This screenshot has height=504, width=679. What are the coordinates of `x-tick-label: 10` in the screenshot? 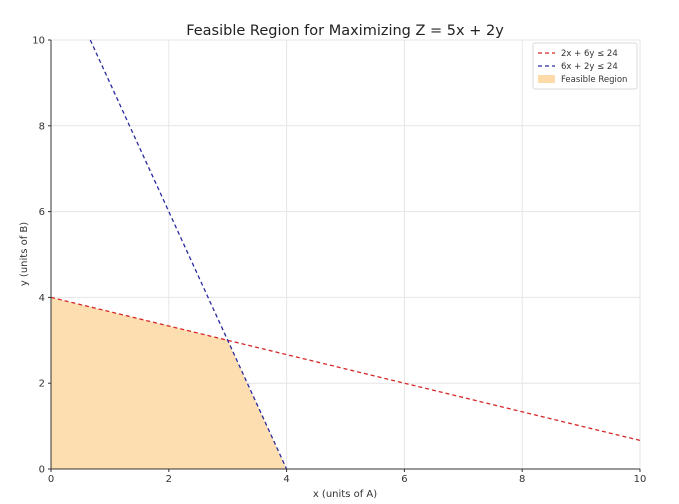 It's located at (640, 479).